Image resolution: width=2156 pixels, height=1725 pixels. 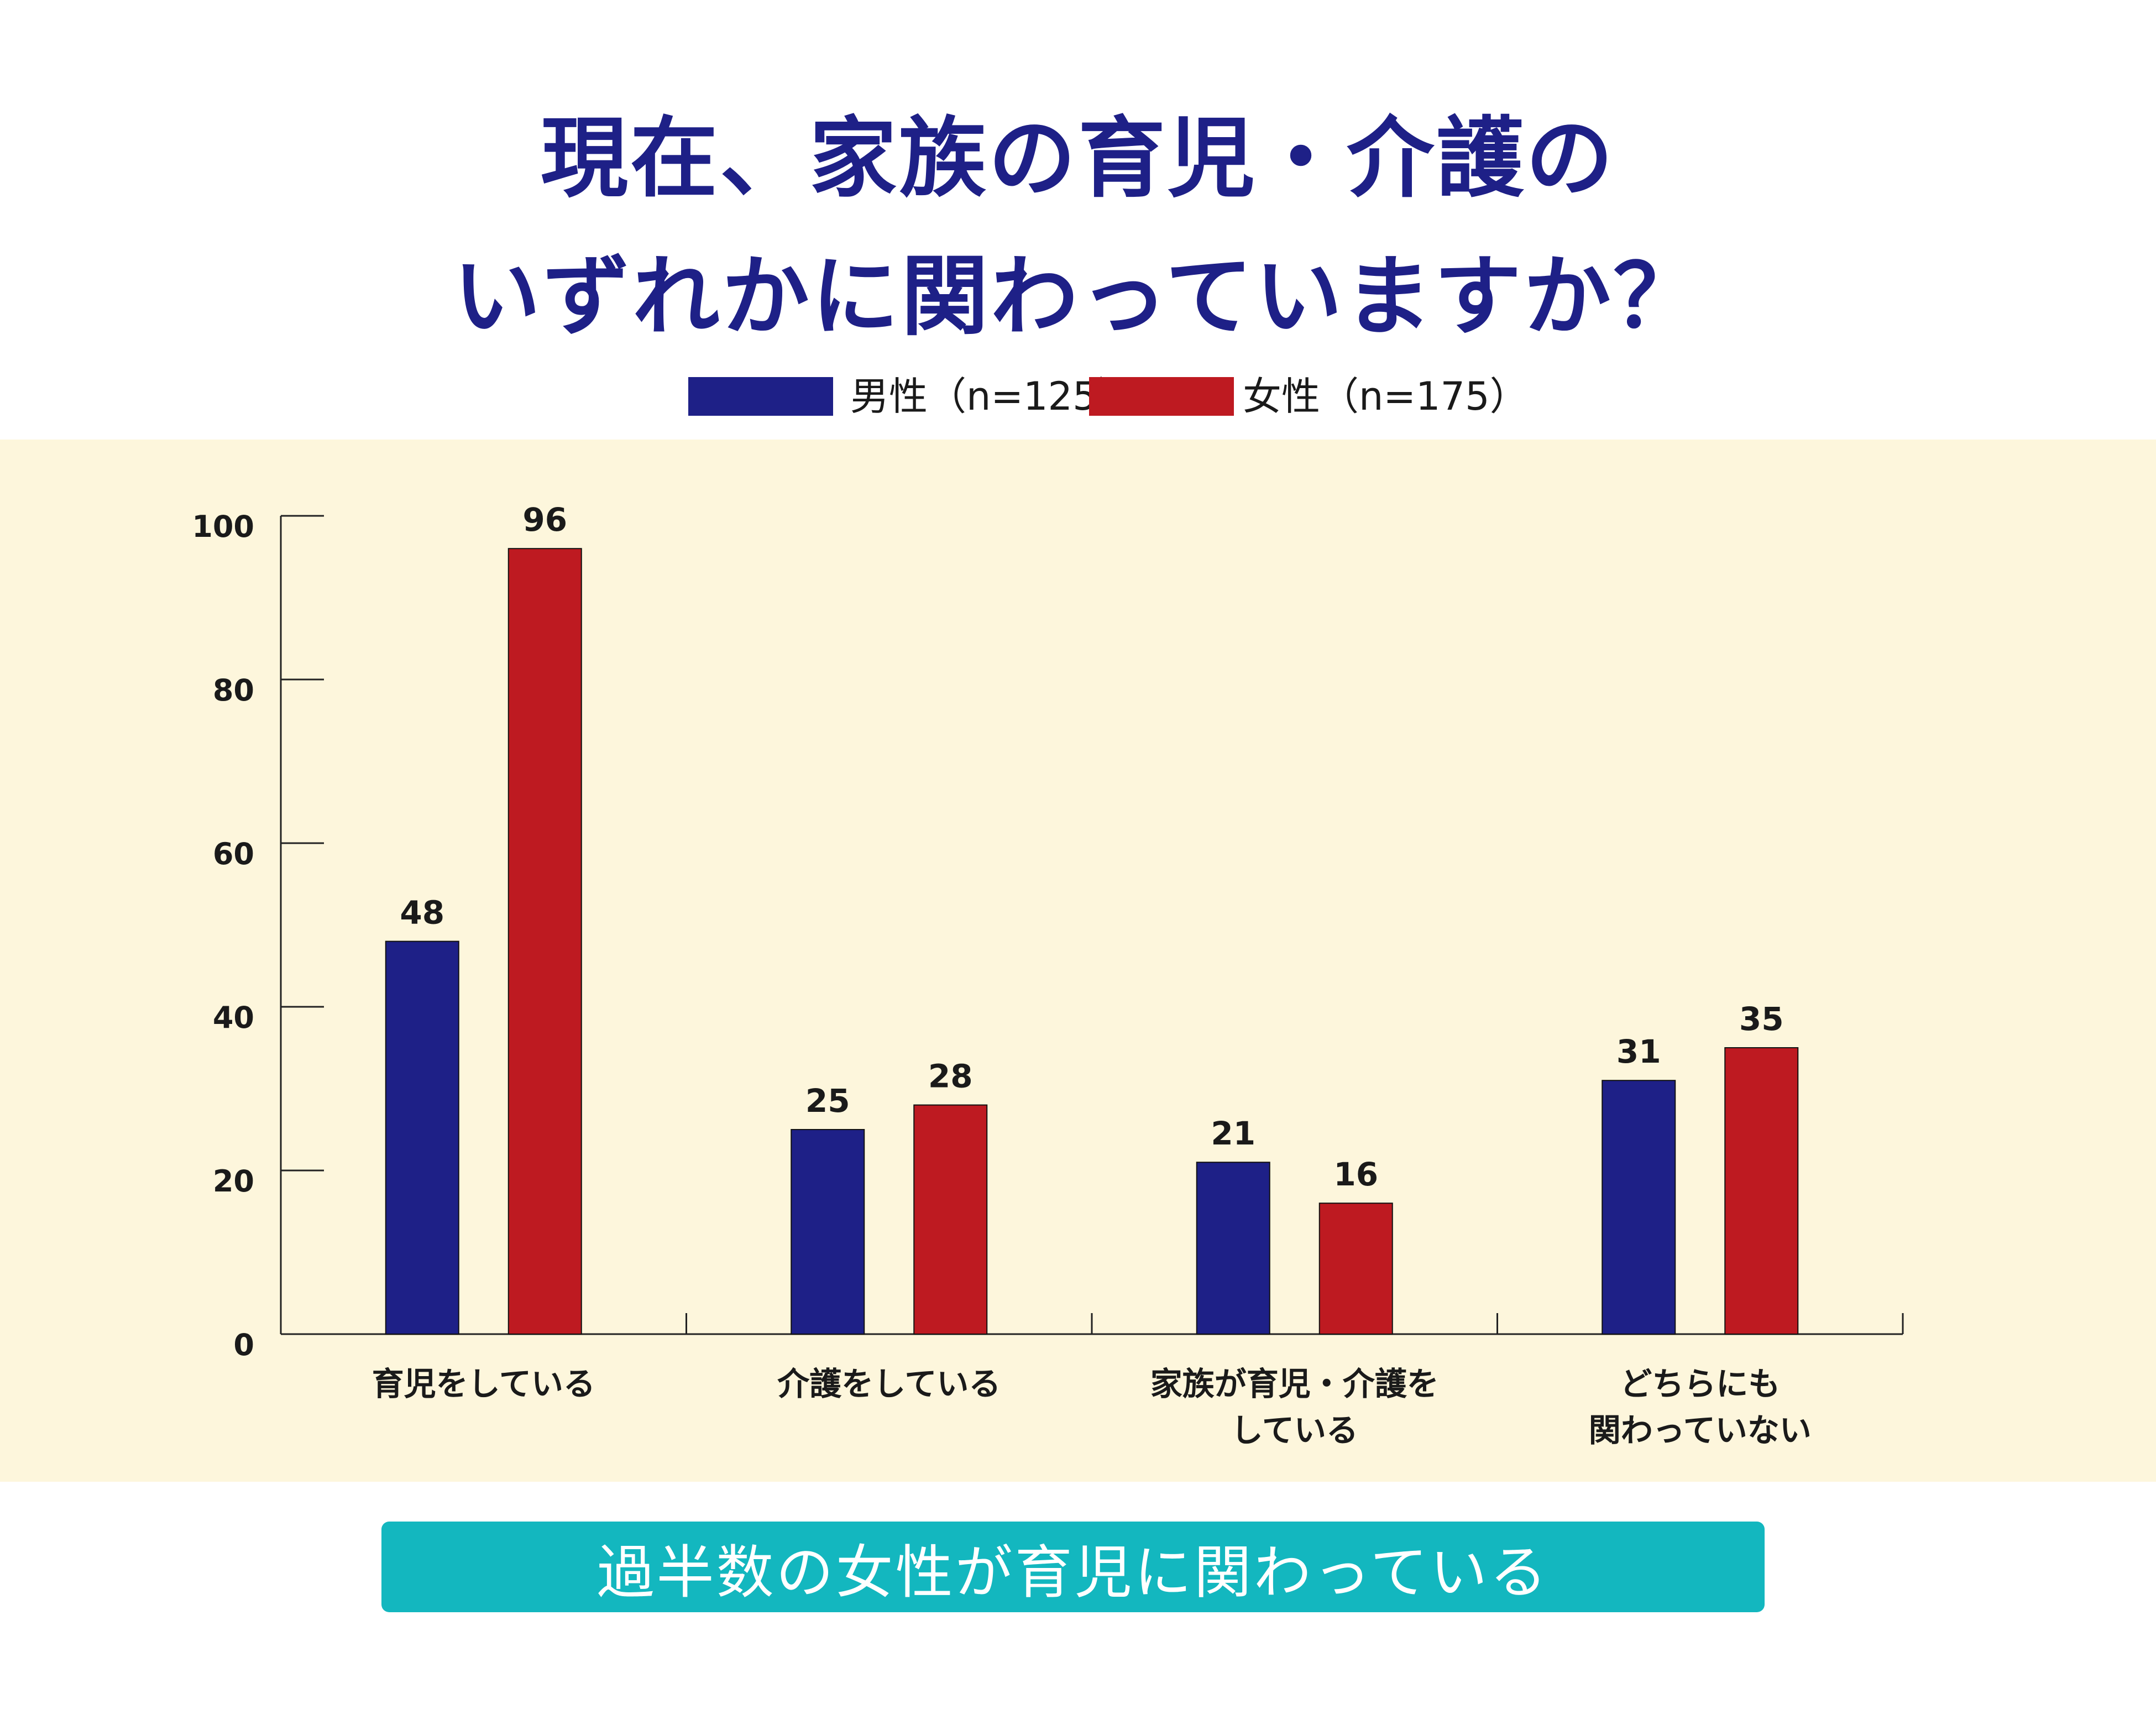 What do you see at coordinates (544, 520) in the screenshot?
I see `value-label: 96` at bounding box center [544, 520].